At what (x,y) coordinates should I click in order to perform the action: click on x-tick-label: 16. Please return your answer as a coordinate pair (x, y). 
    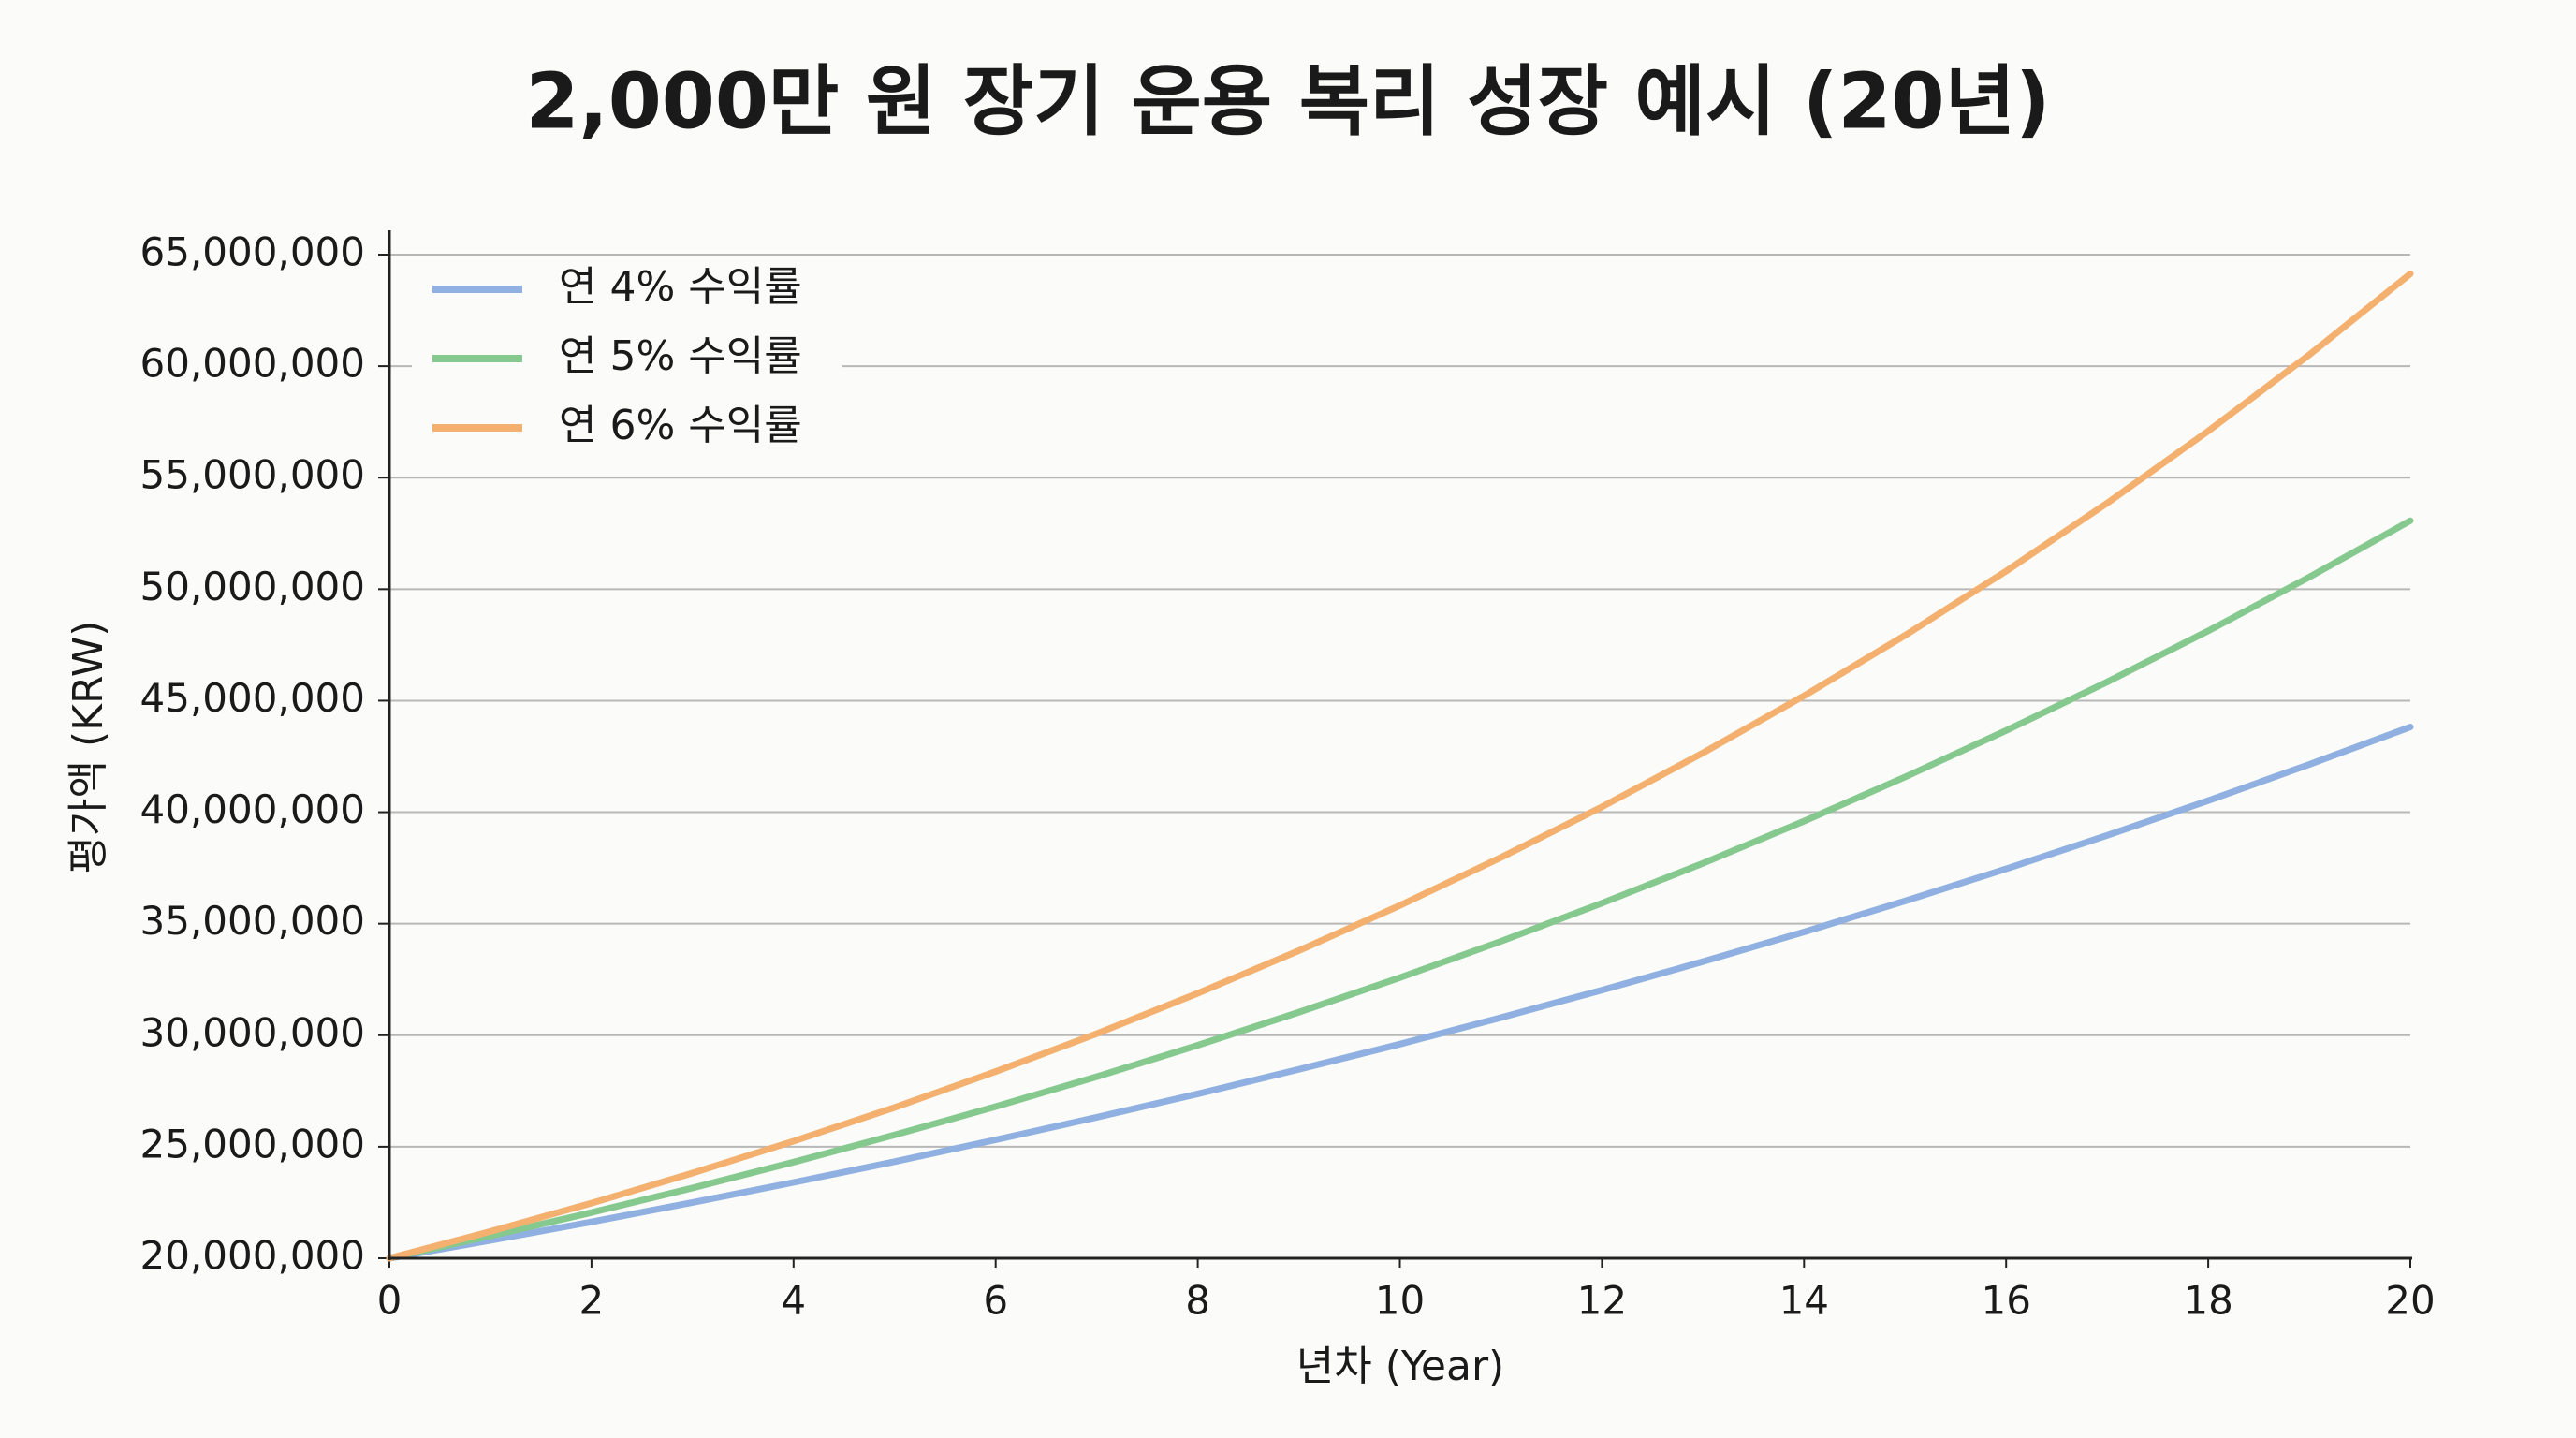
    Looking at the image, I should click on (2006, 1301).